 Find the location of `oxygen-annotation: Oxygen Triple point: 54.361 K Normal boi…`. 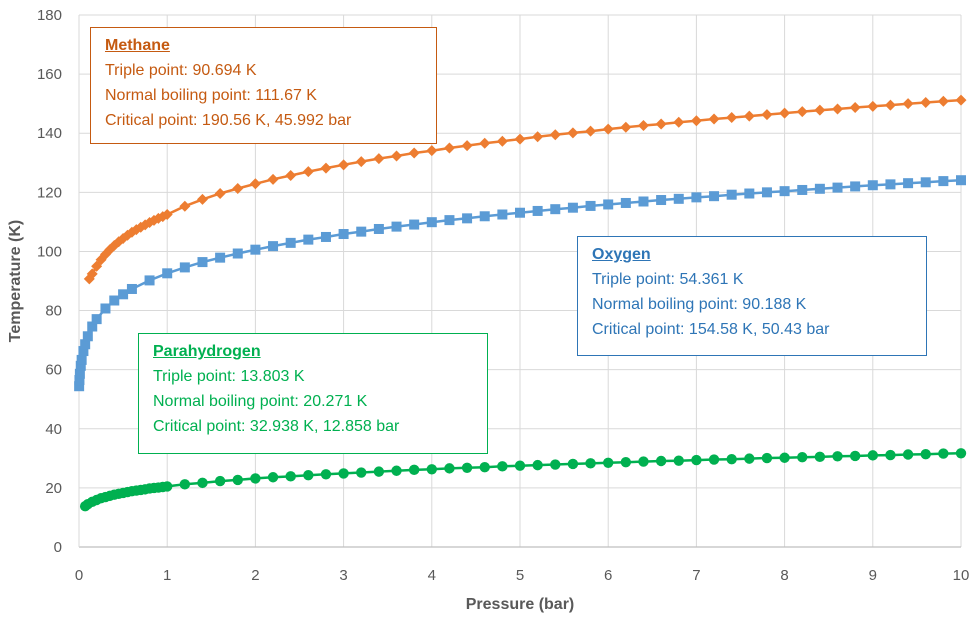

oxygen-annotation: Oxygen Triple point: 54.361 K Normal boi… is located at coordinates (752, 296).